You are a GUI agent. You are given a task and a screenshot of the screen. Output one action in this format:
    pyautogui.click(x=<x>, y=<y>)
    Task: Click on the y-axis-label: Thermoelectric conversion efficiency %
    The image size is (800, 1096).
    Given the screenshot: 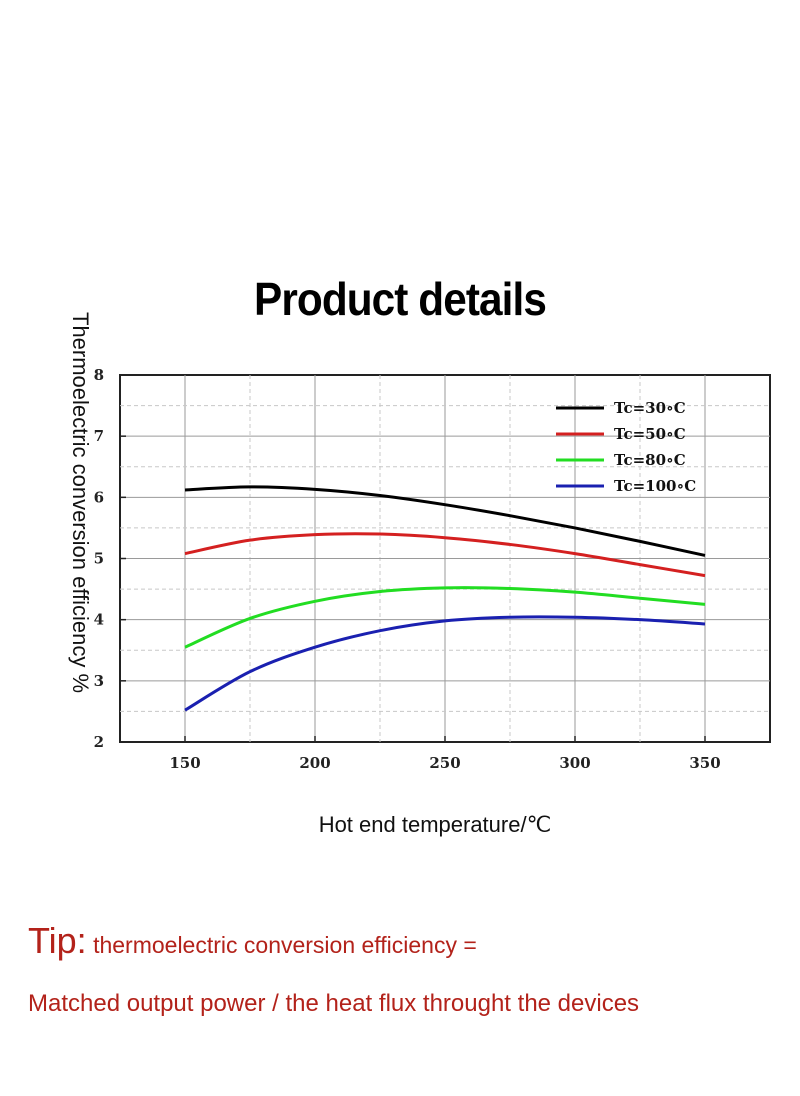 What is the action you would take?
    pyautogui.click(x=80, y=503)
    